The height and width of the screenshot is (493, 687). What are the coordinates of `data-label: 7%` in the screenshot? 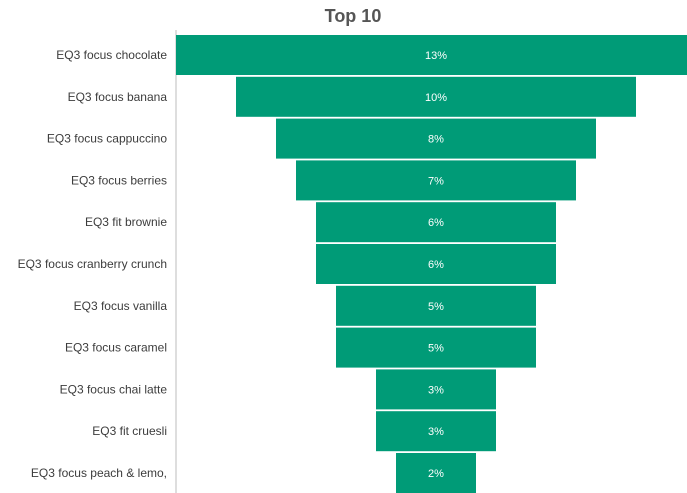 It's located at (436, 181).